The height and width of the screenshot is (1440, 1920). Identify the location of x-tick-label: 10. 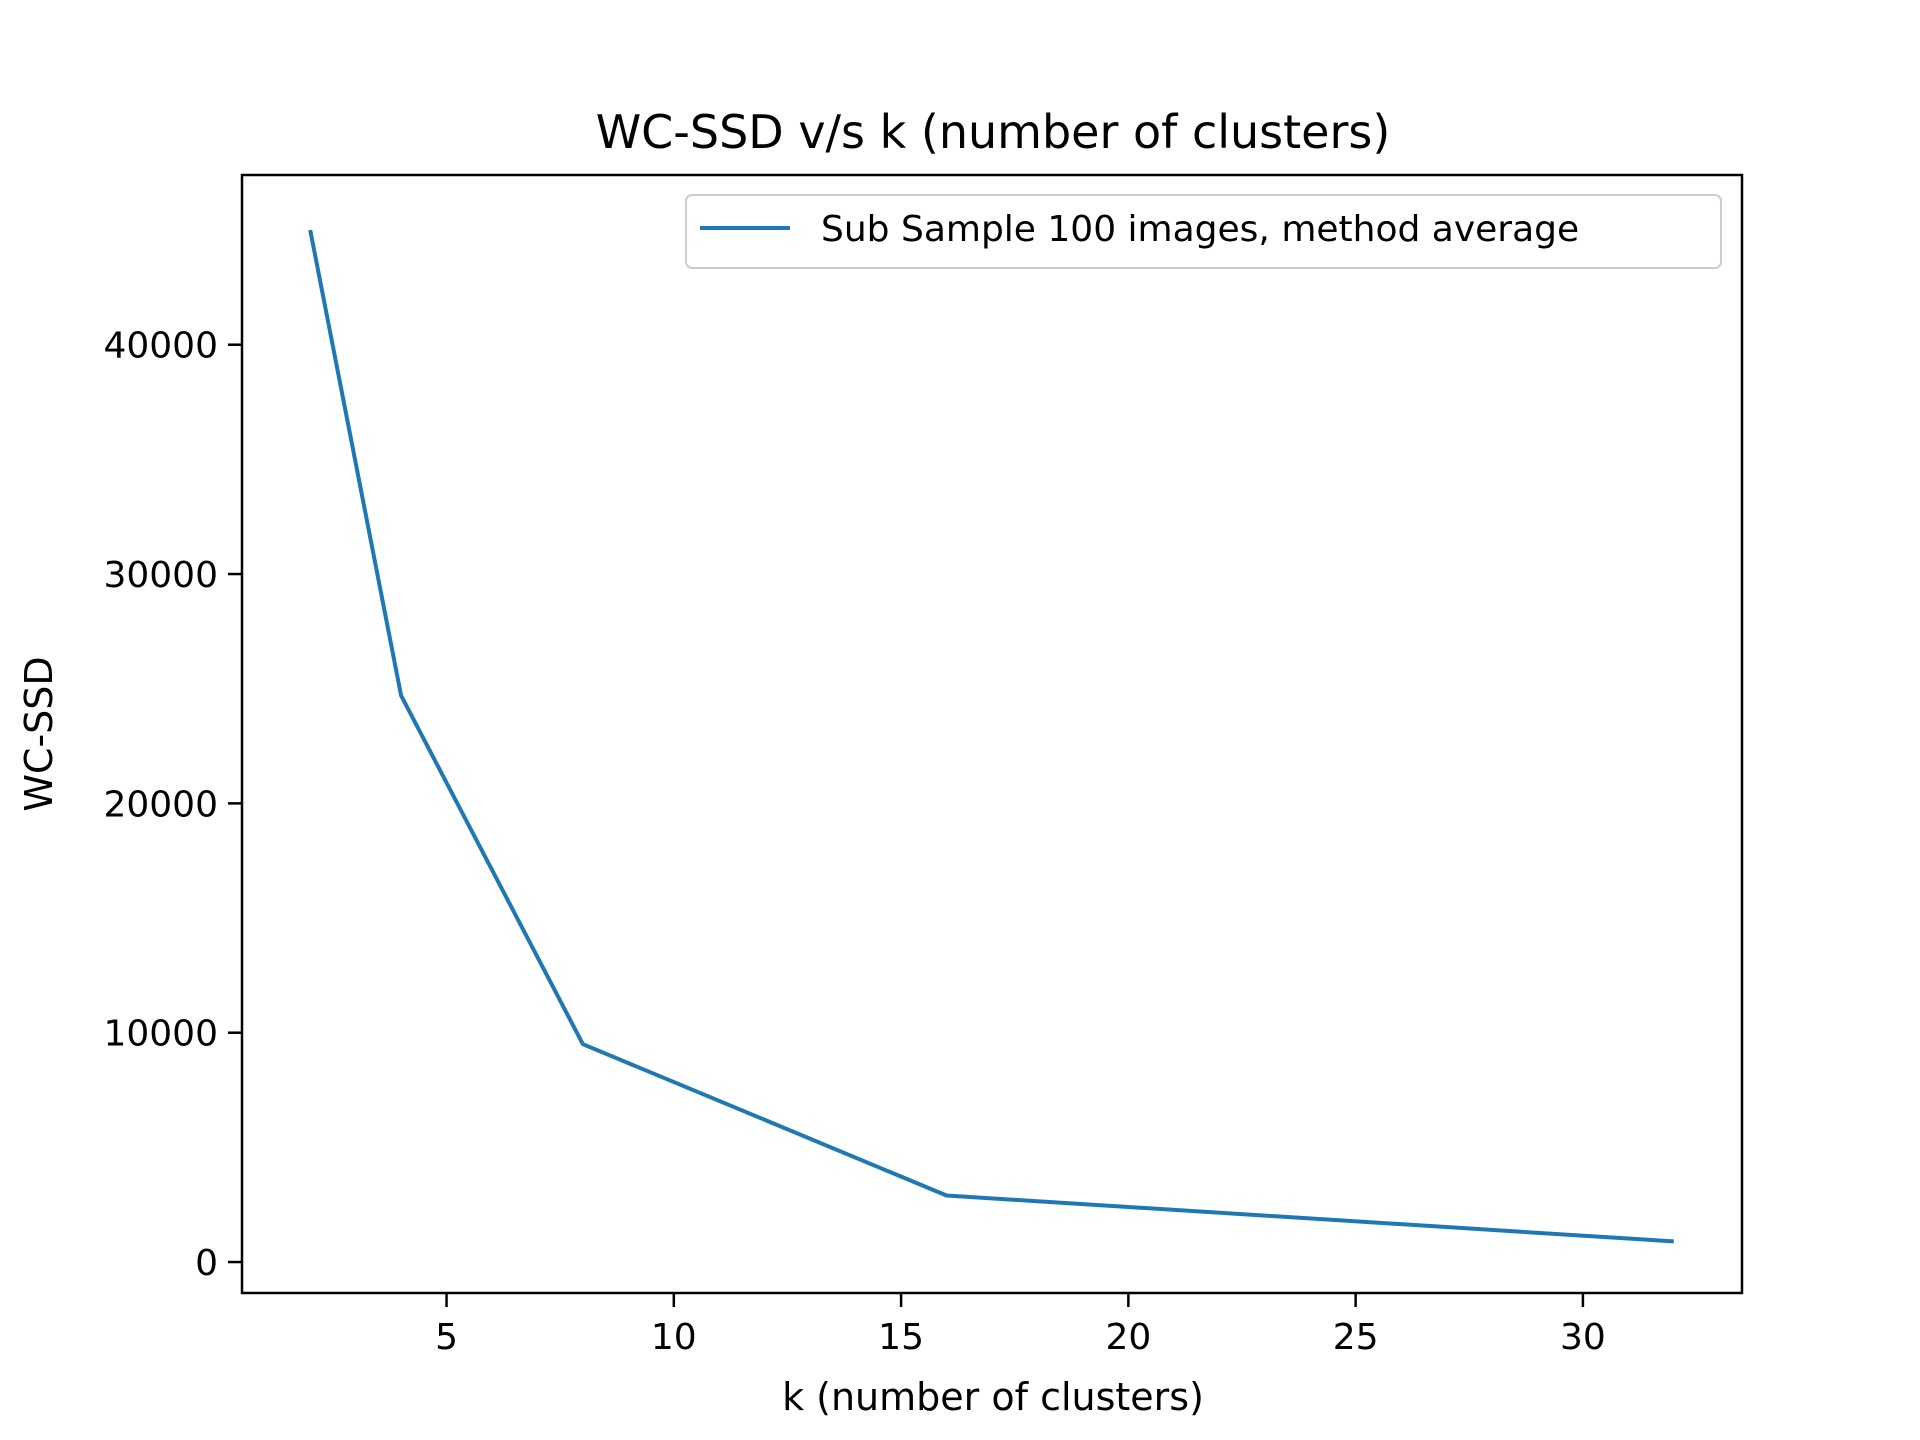
(674, 1337).